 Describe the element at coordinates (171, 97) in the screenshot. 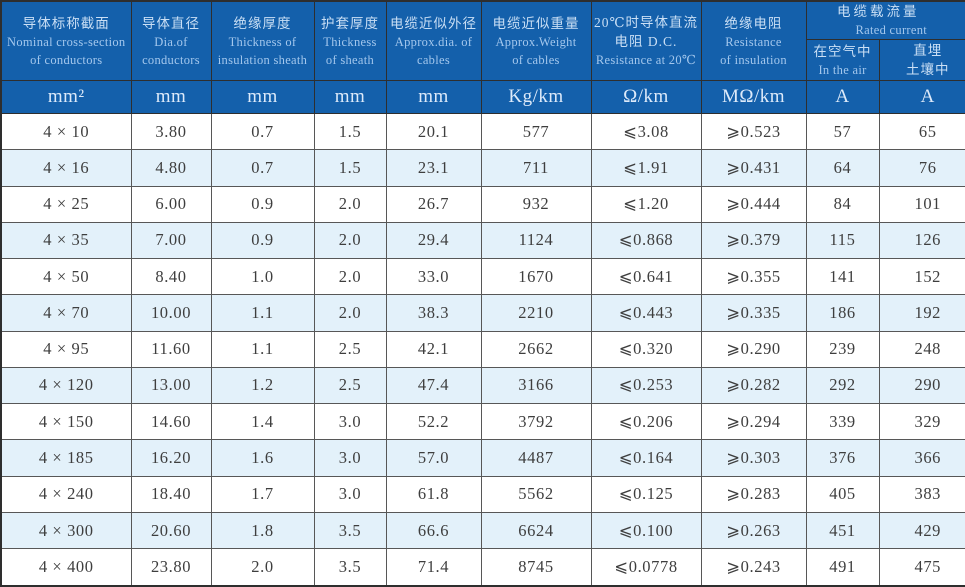

I see `unit-cell: mm` at that location.